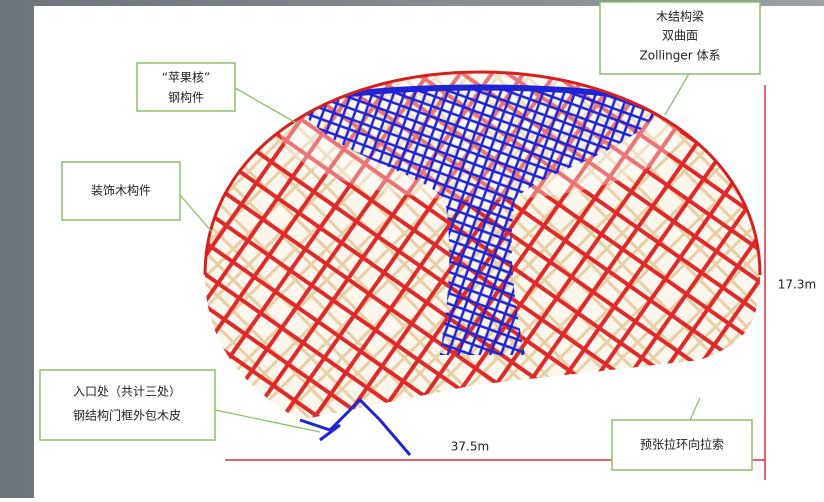  What do you see at coordinates (127, 415) in the screenshot?
I see `label-line: 钢结构门框外包木皮` at bounding box center [127, 415].